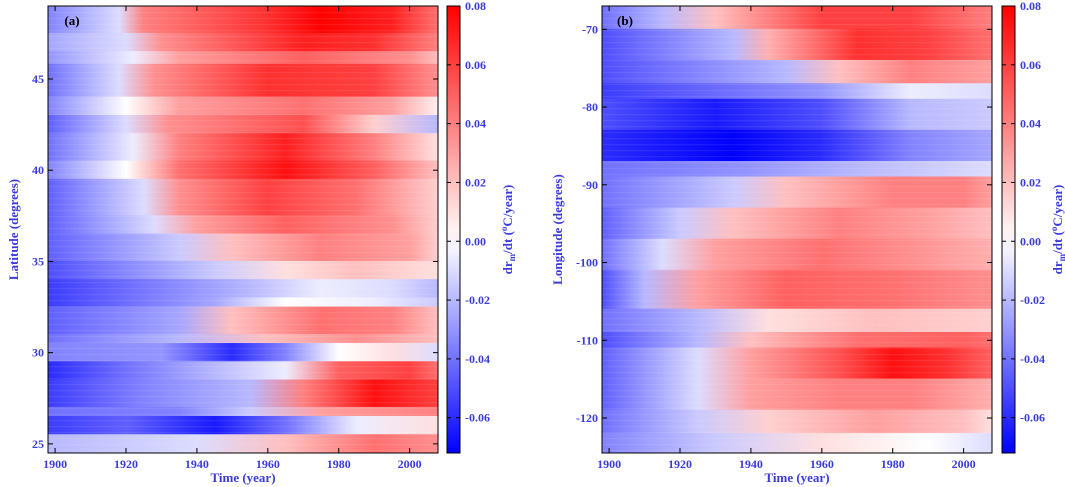  Describe the element at coordinates (242, 477) in the screenshot. I see `x-axis-title: Time (year)` at that location.